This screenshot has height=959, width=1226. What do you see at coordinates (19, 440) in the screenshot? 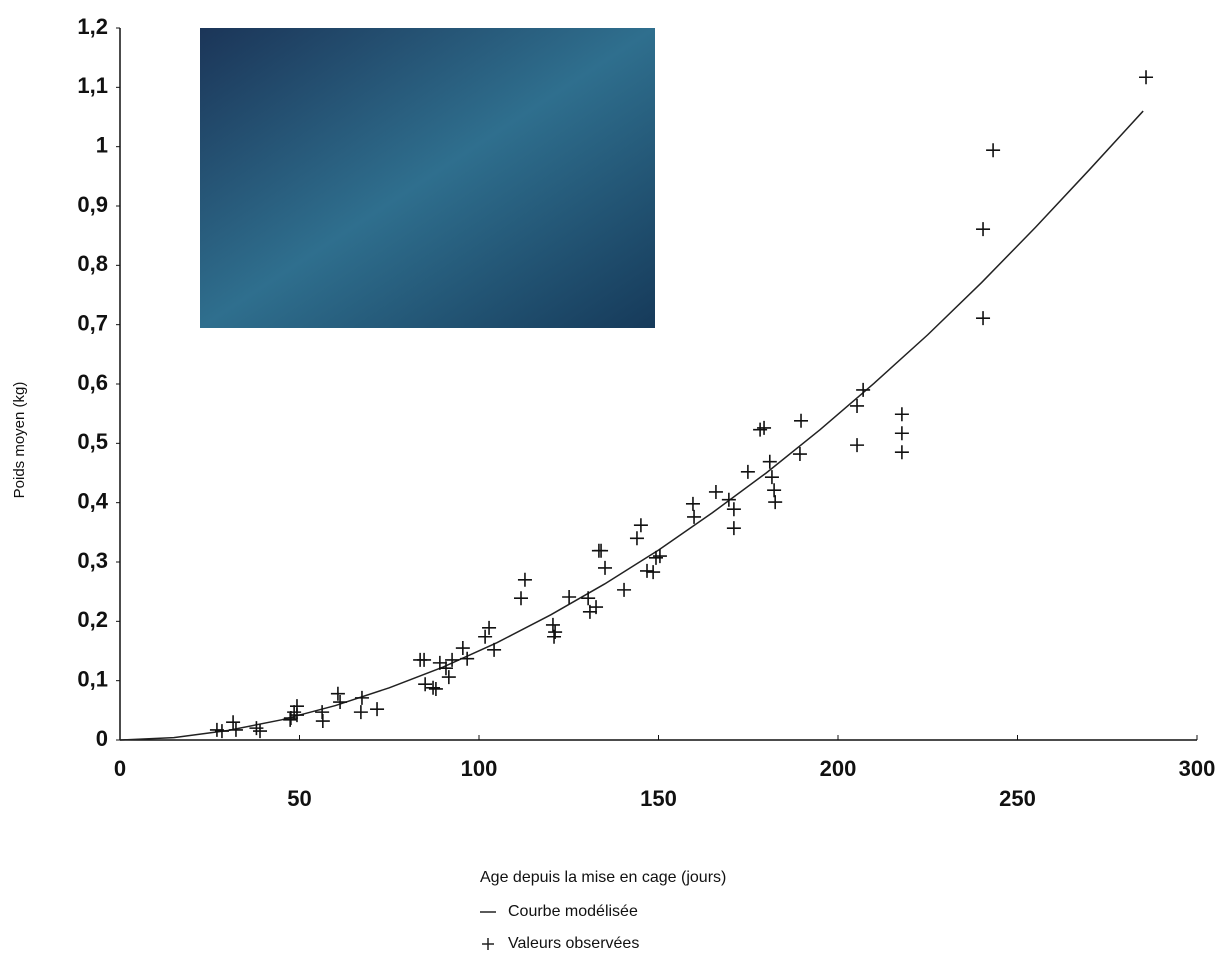
I see `y-axis-label: Poids moyen (kg)` at bounding box center [19, 440].